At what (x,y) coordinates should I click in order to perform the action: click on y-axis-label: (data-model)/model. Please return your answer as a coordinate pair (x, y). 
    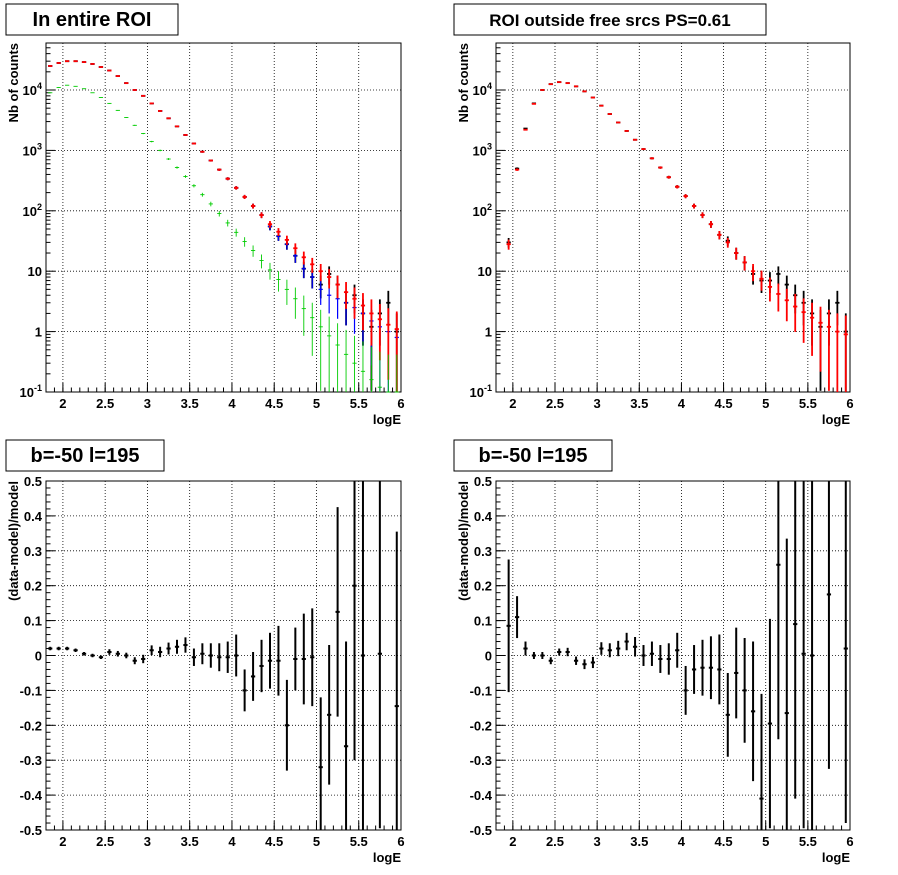
    Looking at the image, I should click on (13, 541).